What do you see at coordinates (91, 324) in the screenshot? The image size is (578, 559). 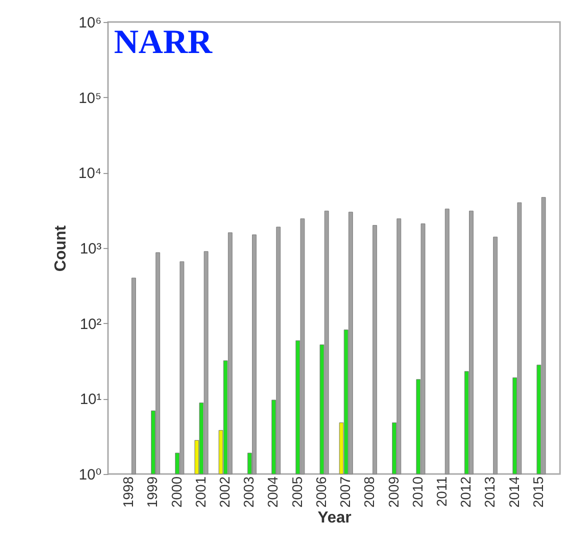 I see `y-tick-label: 10²` at bounding box center [91, 324].